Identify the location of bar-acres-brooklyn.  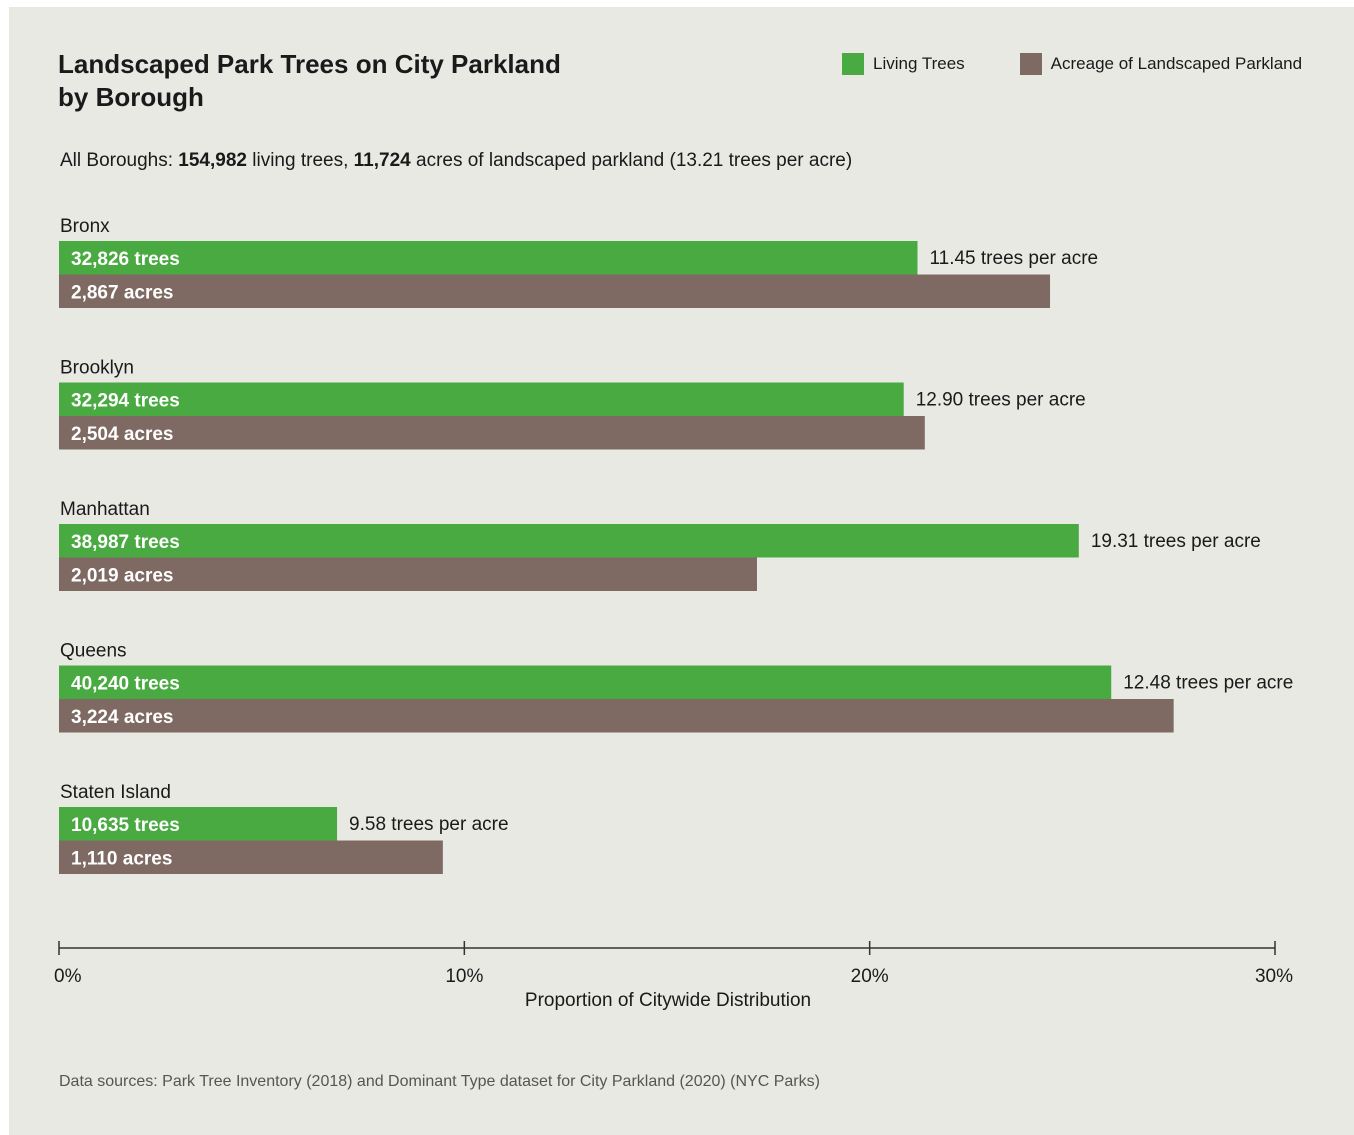
(492, 433).